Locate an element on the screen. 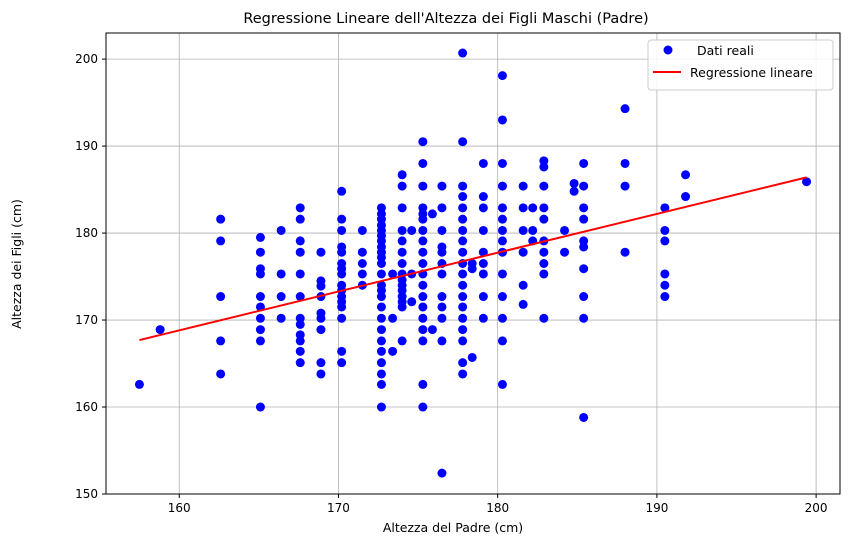  legend-box is located at coordinates (740, 65).